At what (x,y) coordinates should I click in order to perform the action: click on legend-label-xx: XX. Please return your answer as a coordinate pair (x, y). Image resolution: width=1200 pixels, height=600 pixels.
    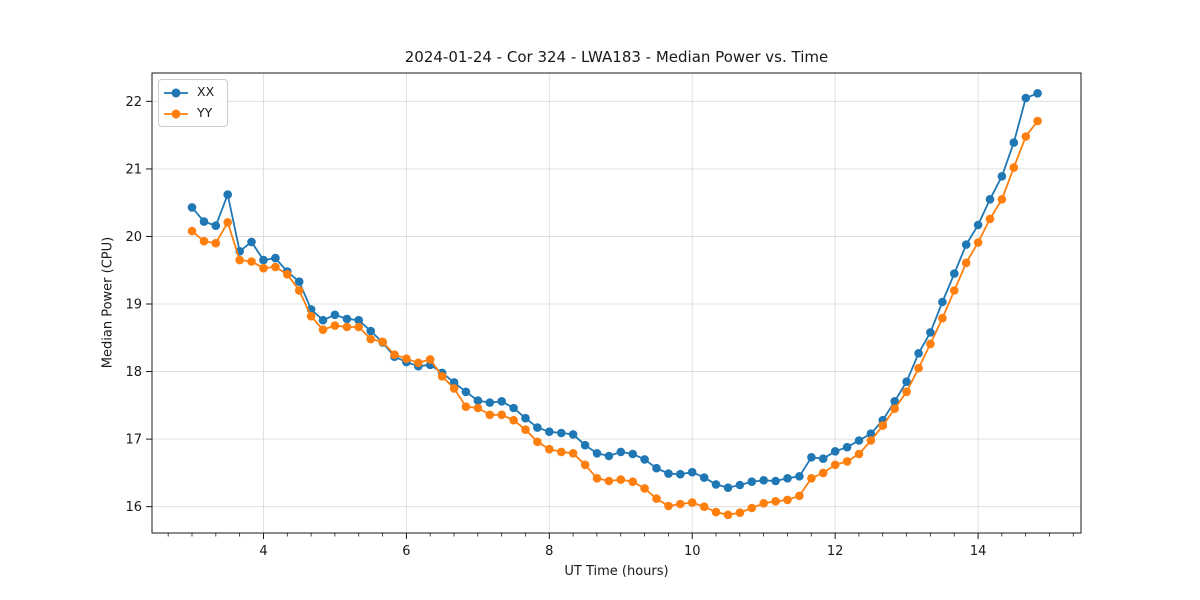
    Looking at the image, I should click on (206, 92).